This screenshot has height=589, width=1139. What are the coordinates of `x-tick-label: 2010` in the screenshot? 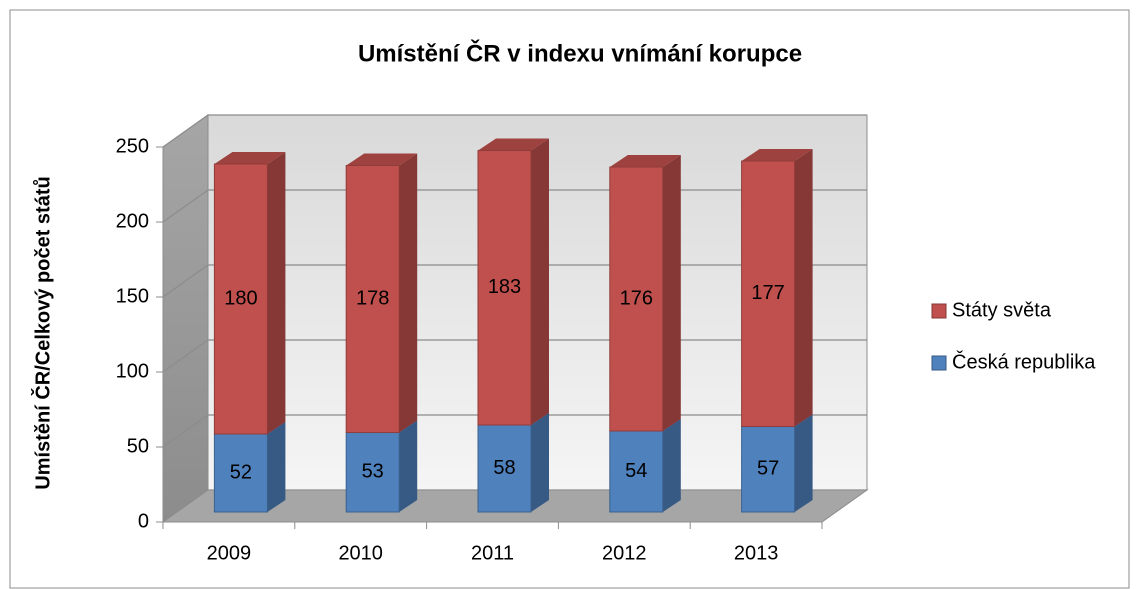 It's located at (360, 553).